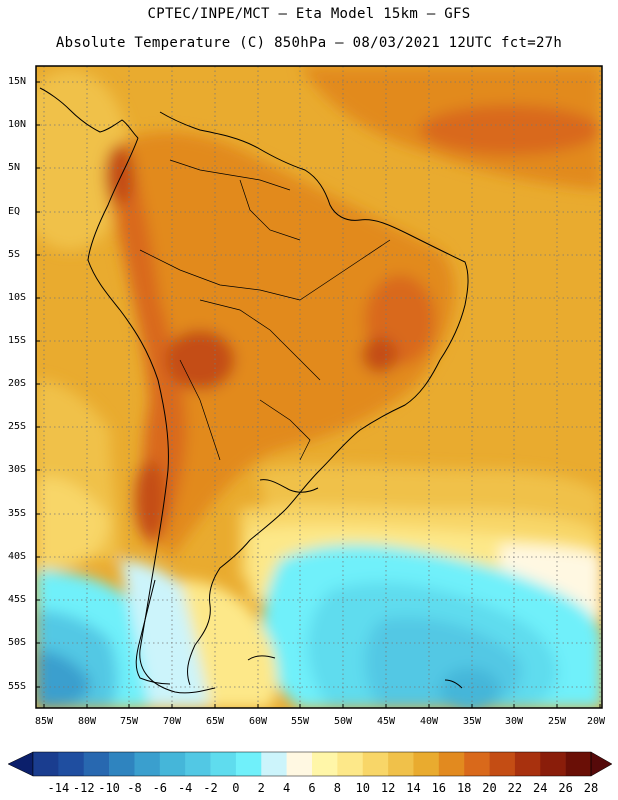 The image size is (618, 800). I want to click on lon-label: 45W, so click(386, 721).